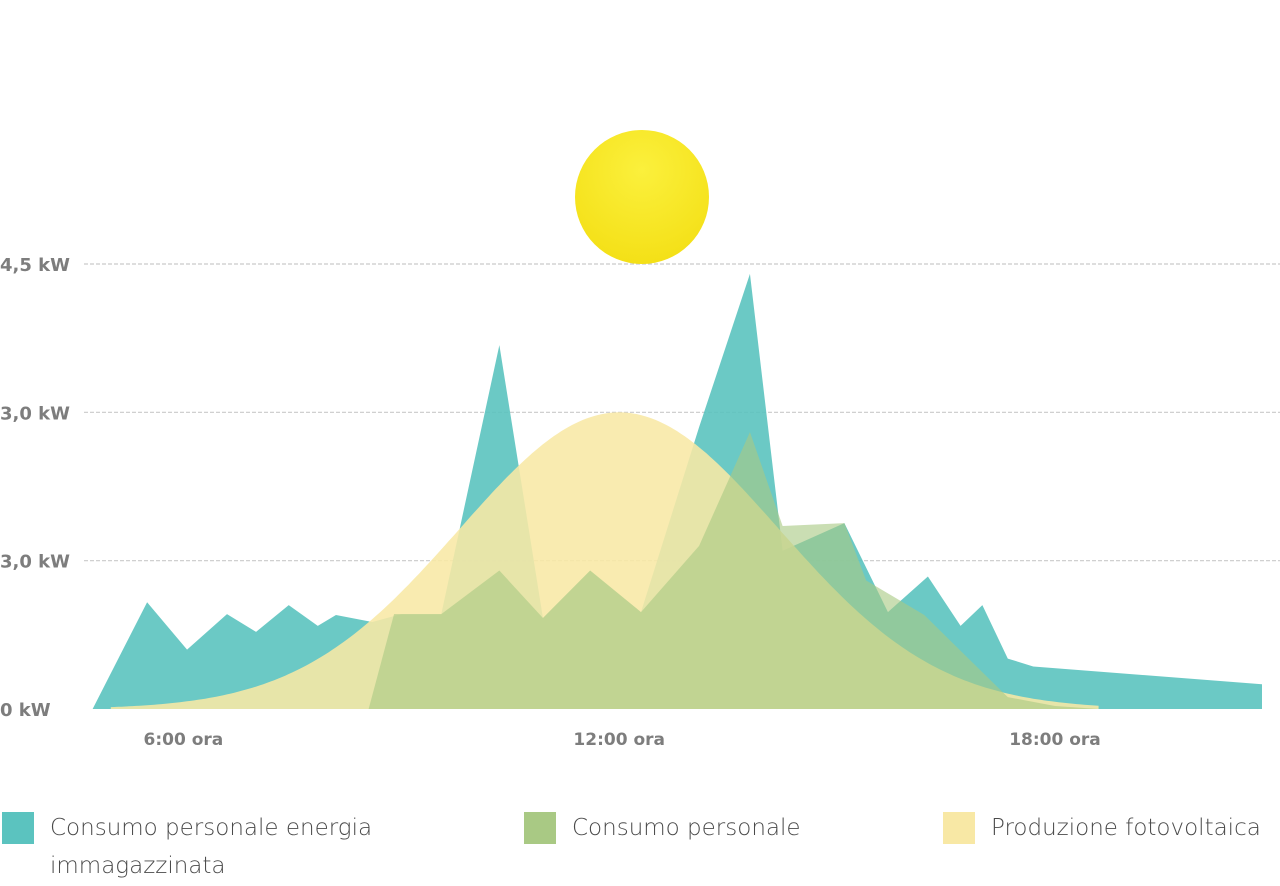 The height and width of the screenshot is (886, 1280). I want to click on legend-item-stored: Consumo personale energia immagazzinata, so click(206, 848).